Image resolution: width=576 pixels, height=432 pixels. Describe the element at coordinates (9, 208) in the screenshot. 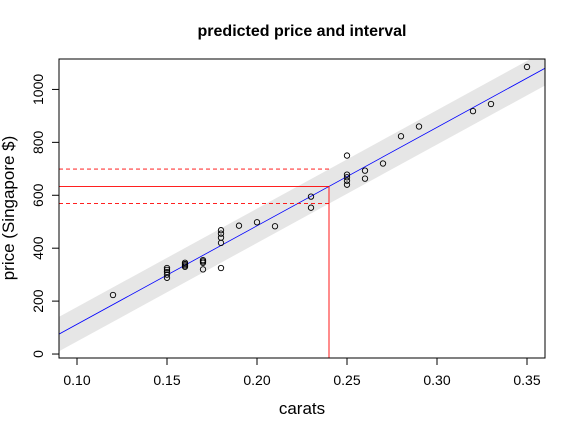

I see `y-axis-label: price (Singapore $)` at that location.